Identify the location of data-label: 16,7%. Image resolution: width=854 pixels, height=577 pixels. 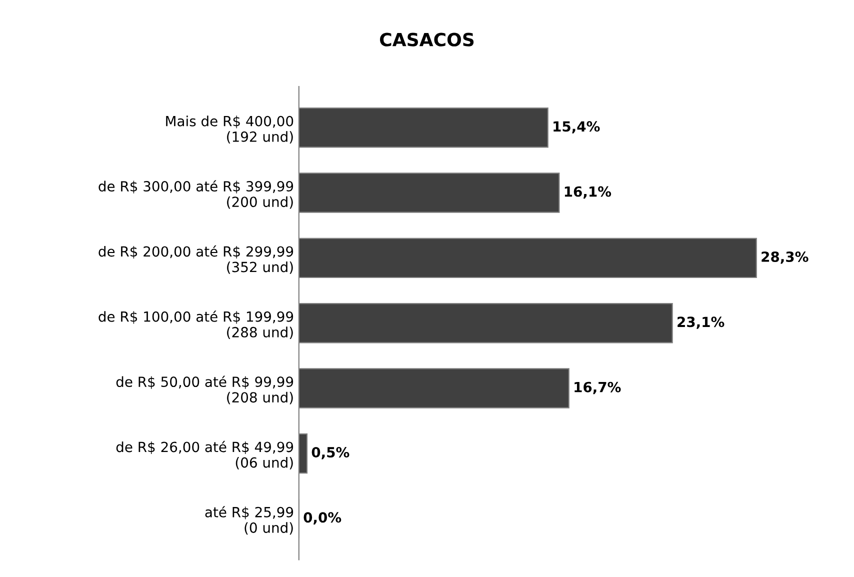
(597, 388).